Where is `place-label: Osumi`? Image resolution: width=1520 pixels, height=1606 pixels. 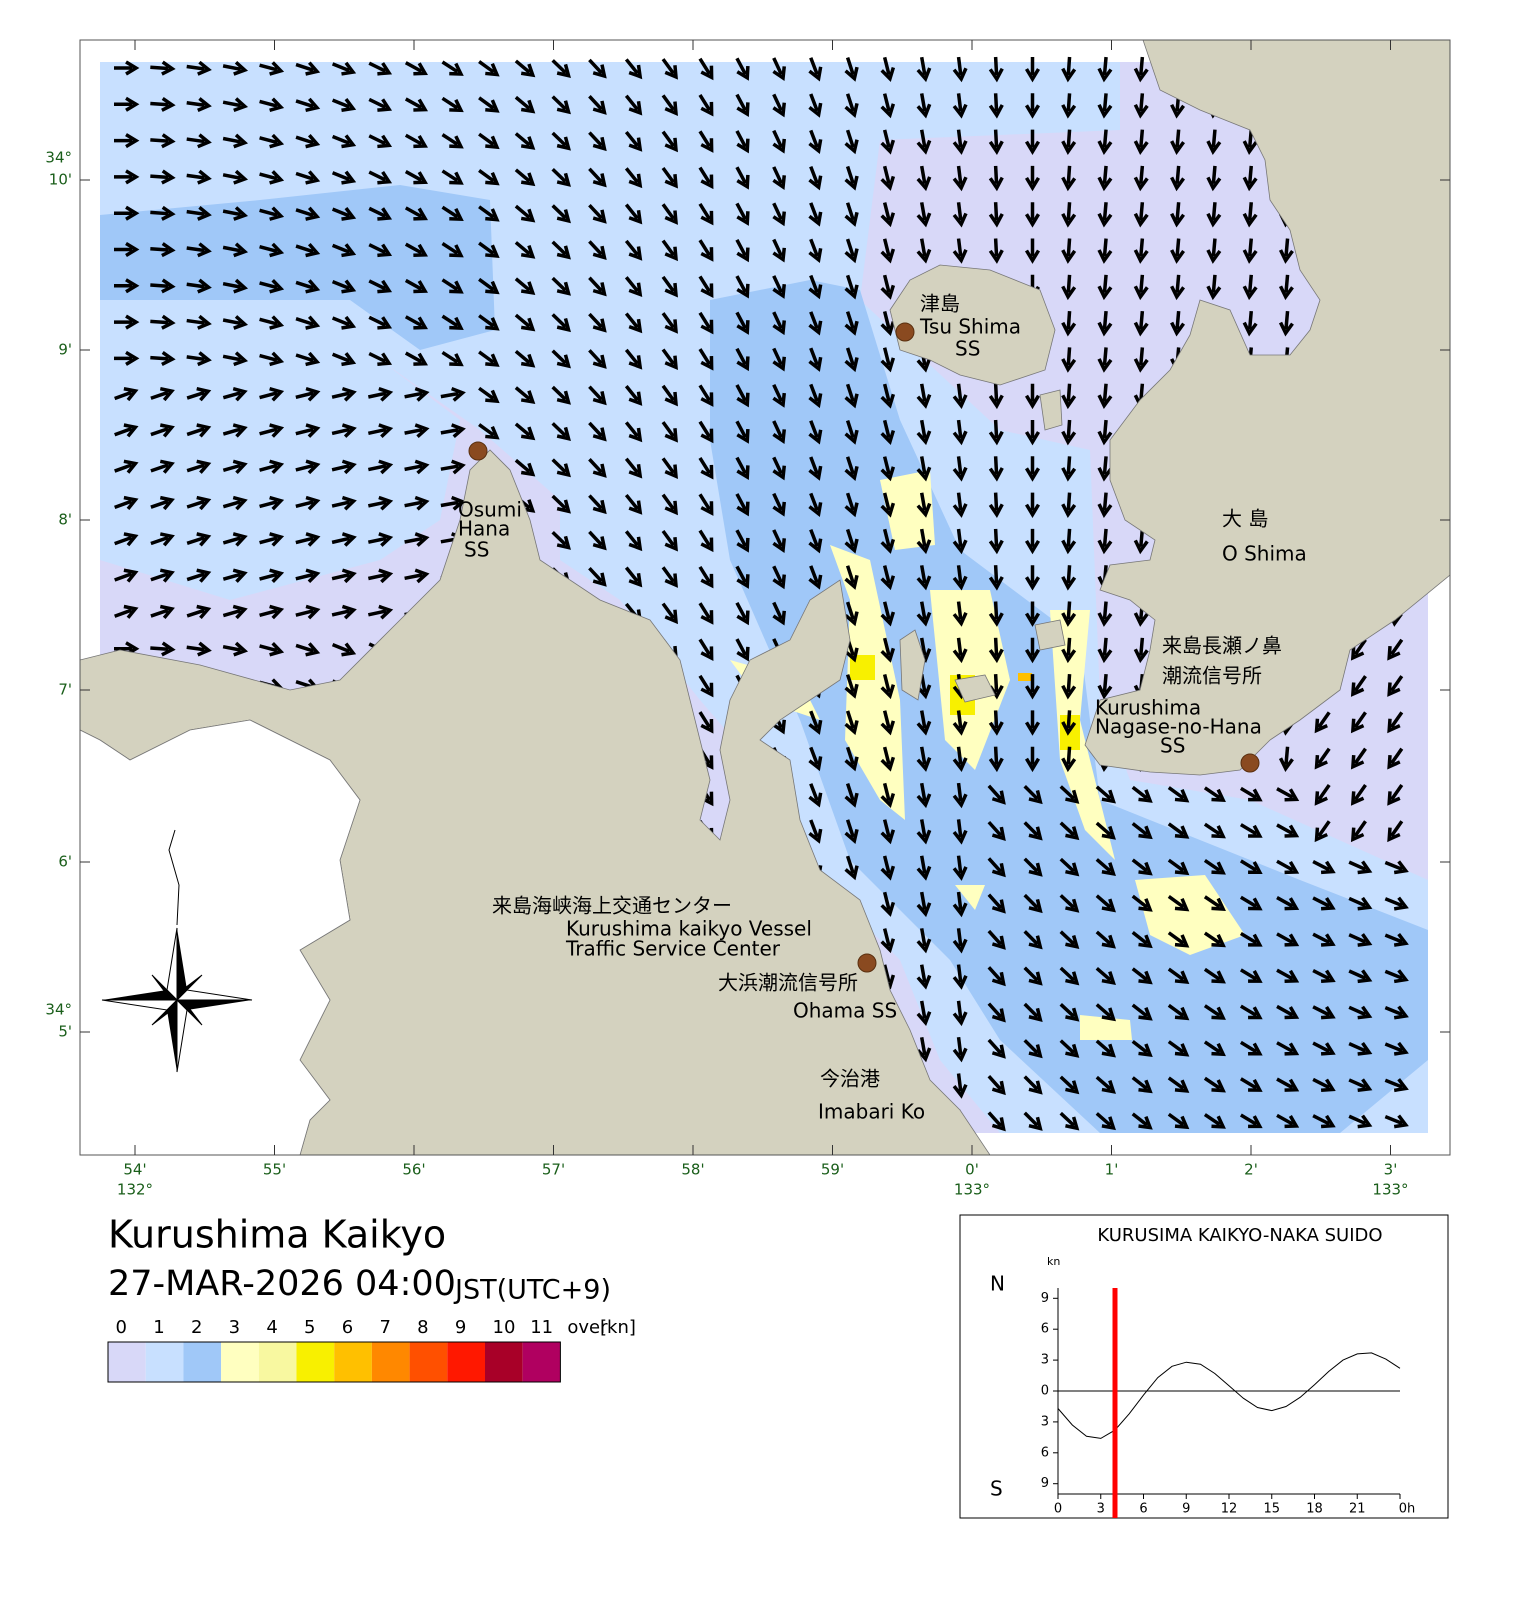
place-label: Osumi is located at coordinates (490, 510).